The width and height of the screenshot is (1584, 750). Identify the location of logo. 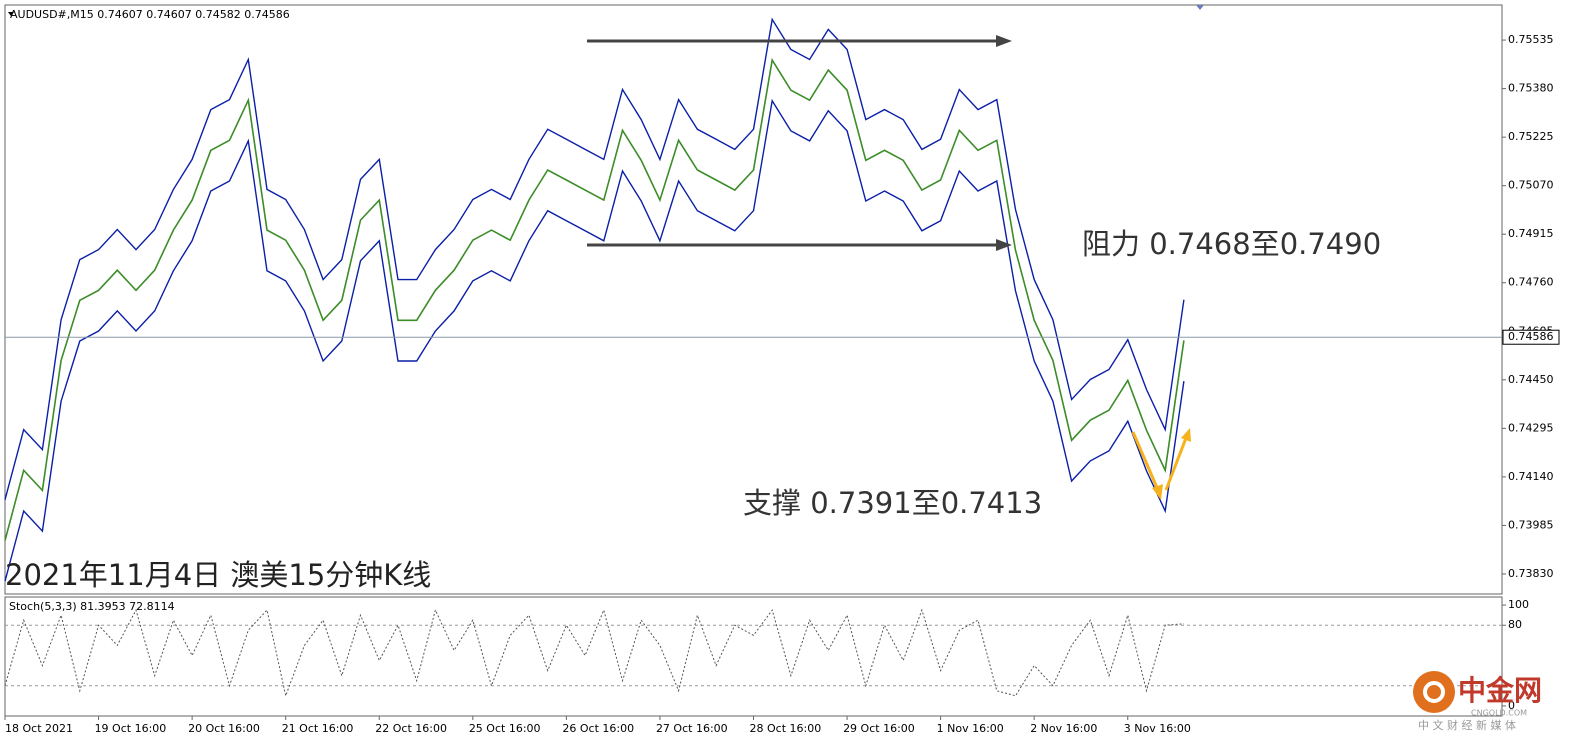
(1434, 692).